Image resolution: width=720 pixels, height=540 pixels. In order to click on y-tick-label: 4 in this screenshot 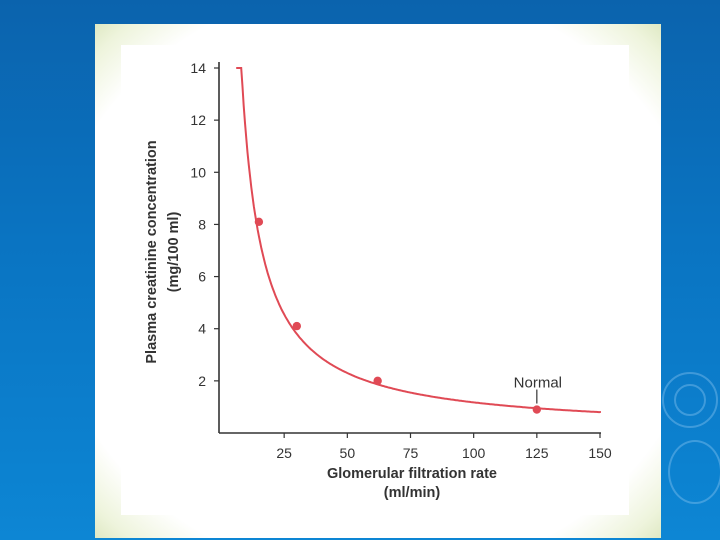, I will do `click(202, 329)`.